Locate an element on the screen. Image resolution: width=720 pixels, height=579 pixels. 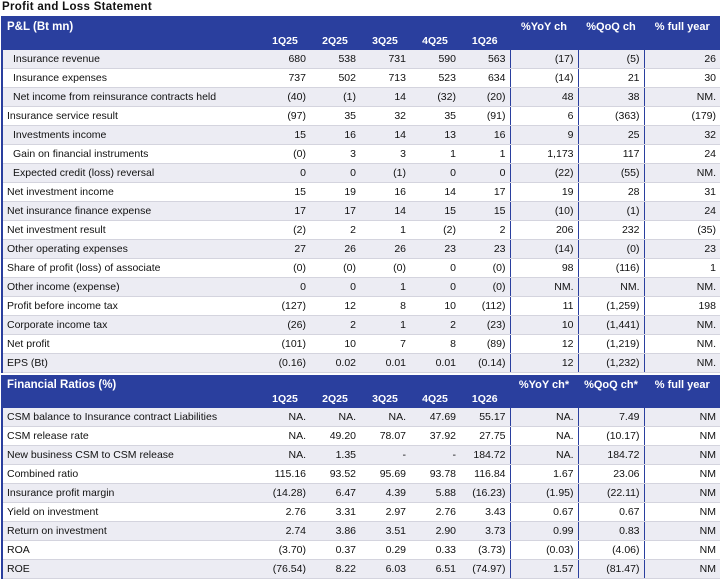
cell-value: (76.54) is located at coordinates (285, 569).